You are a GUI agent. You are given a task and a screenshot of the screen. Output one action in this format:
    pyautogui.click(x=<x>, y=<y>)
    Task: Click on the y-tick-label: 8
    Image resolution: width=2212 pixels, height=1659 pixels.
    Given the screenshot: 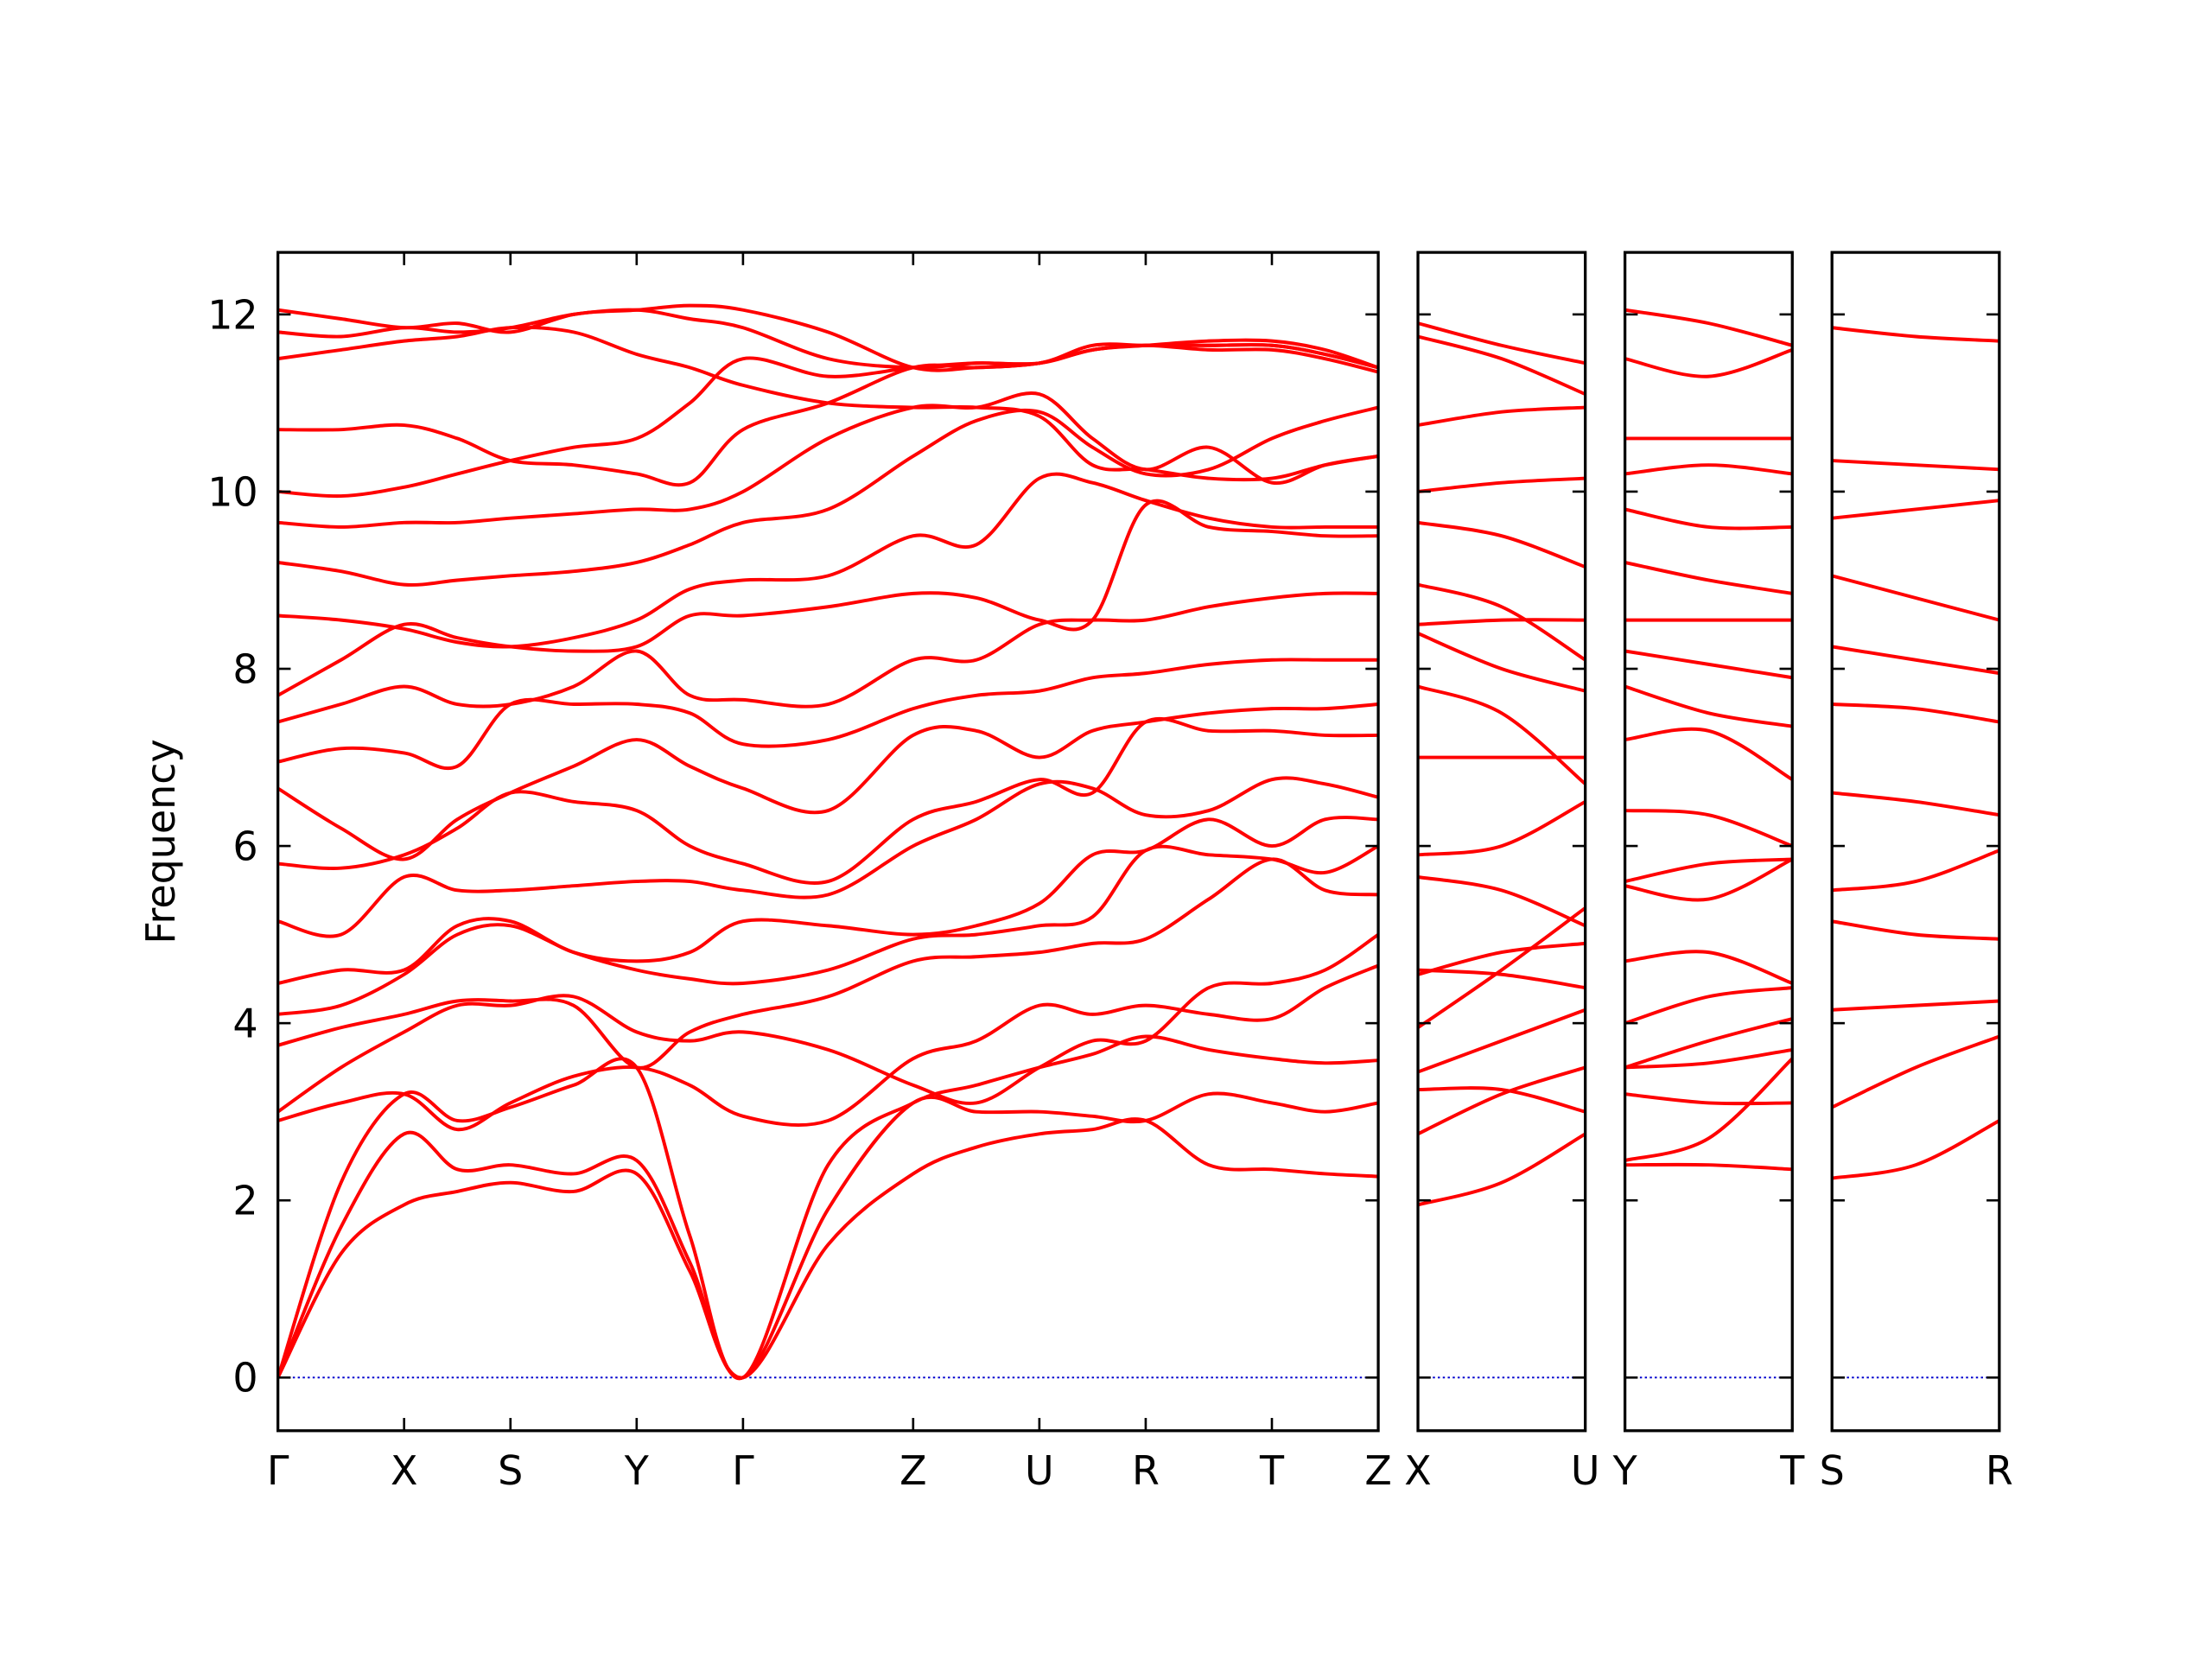 What is the action you would take?
    pyautogui.click(x=244, y=668)
    